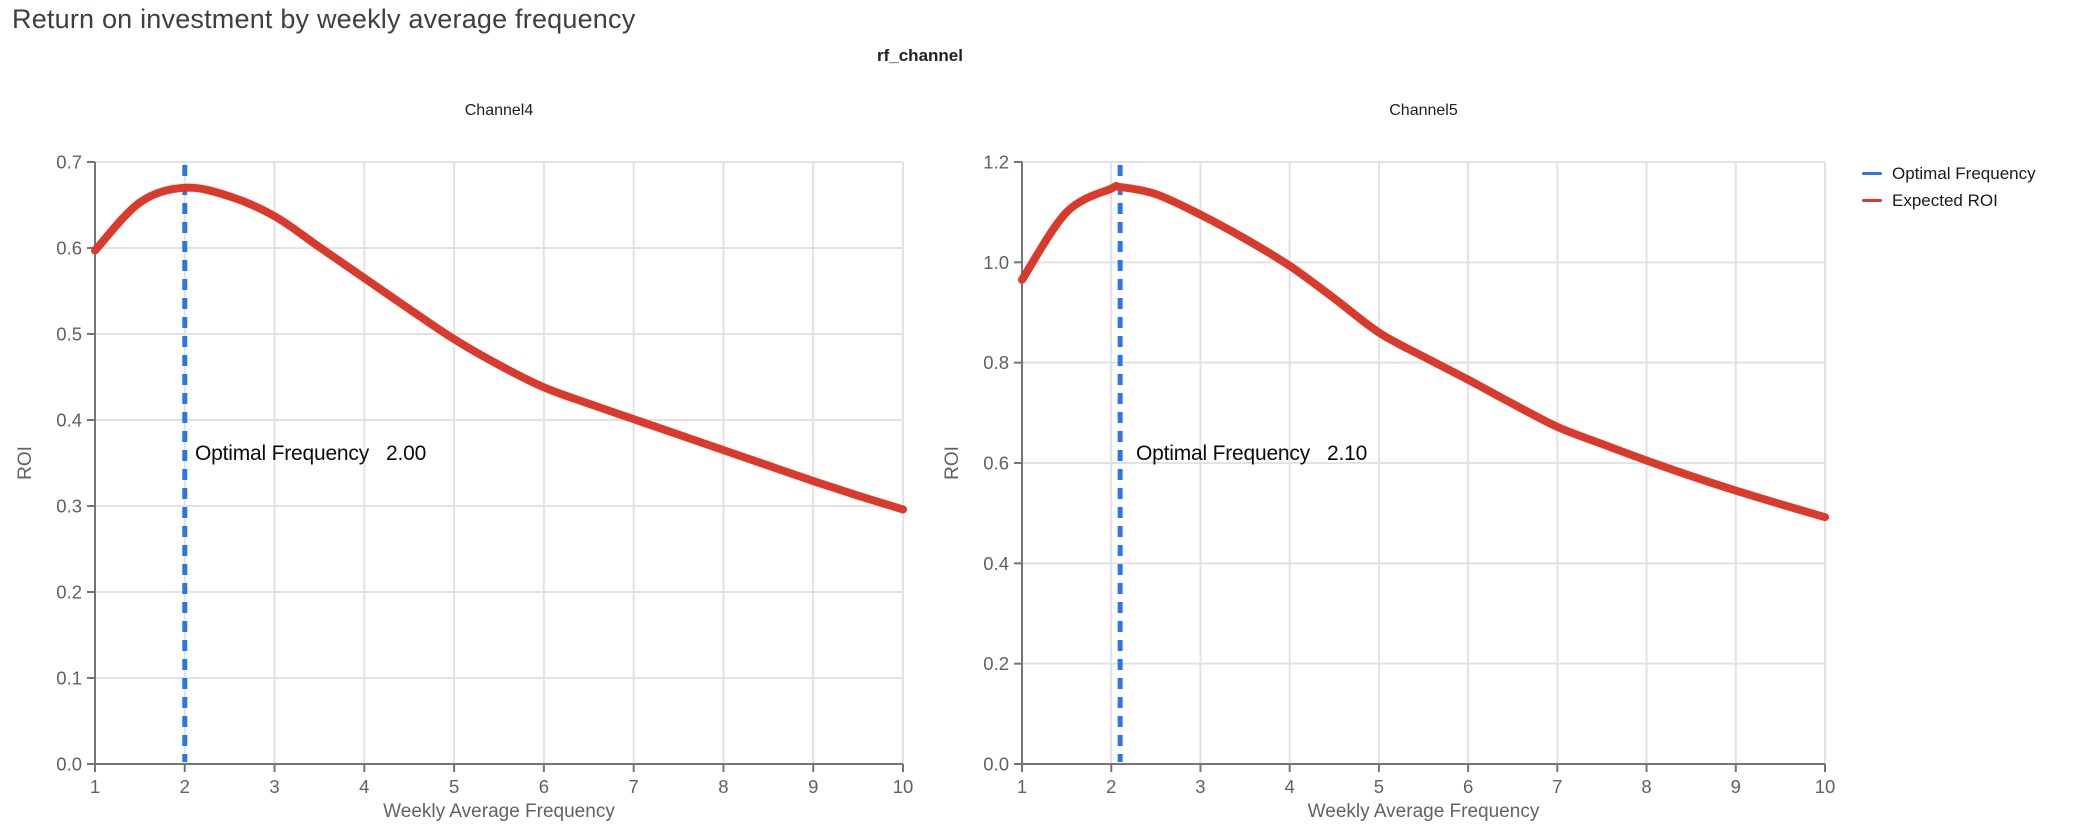 The image size is (2074, 840). Describe the element at coordinates (1423, 110) in the screenshot. I see `panel-title-channel5: Channel5` at that location.